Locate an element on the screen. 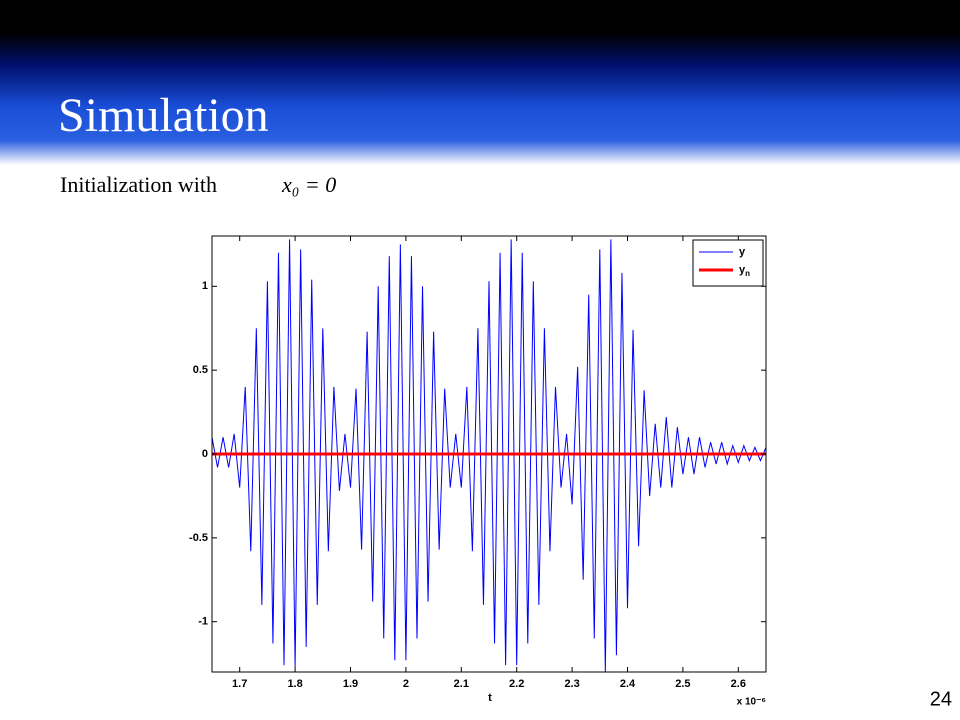 The width and height of the screenshot is (960, 720). x-tick-label: 2.2 is located at coordinates (516, 684).